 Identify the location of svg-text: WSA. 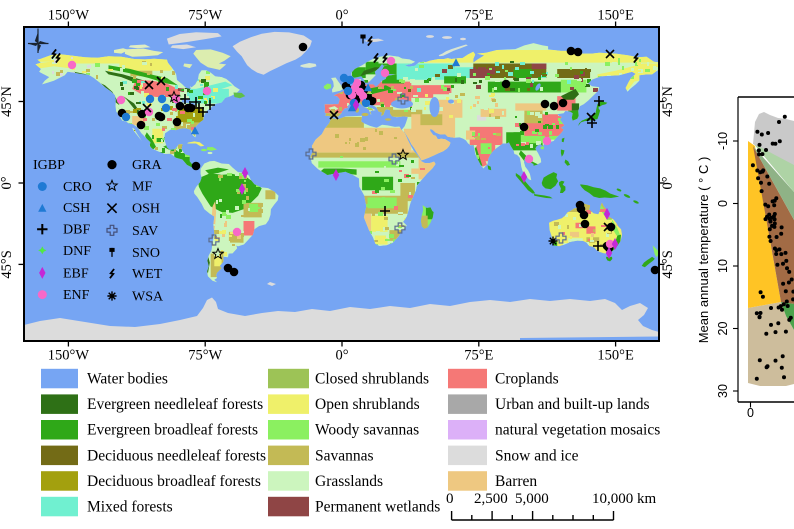
(148, 297).